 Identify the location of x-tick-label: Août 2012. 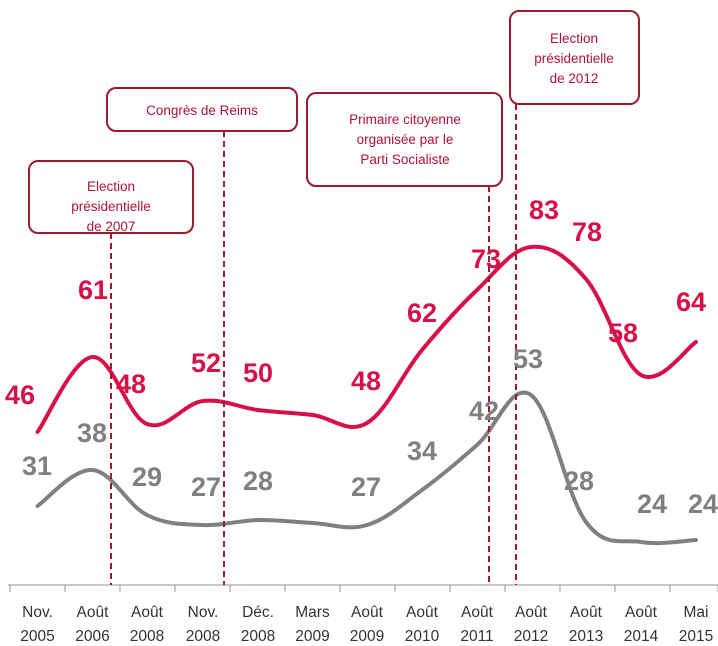
(531, 624).